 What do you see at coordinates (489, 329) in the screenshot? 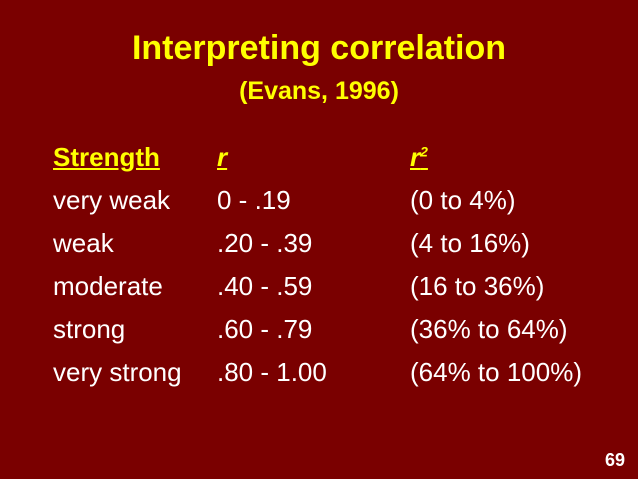
I see `r-squared-cell: (36% to 64%)` at bounding box center [489, 329].